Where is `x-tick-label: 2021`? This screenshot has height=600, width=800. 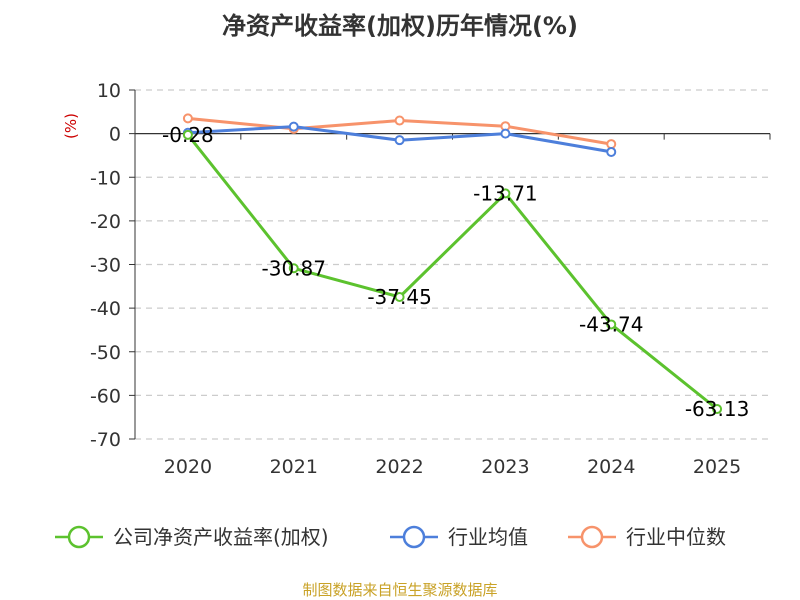 x-tick-label: 2021 is located at coordinates (294, 467).